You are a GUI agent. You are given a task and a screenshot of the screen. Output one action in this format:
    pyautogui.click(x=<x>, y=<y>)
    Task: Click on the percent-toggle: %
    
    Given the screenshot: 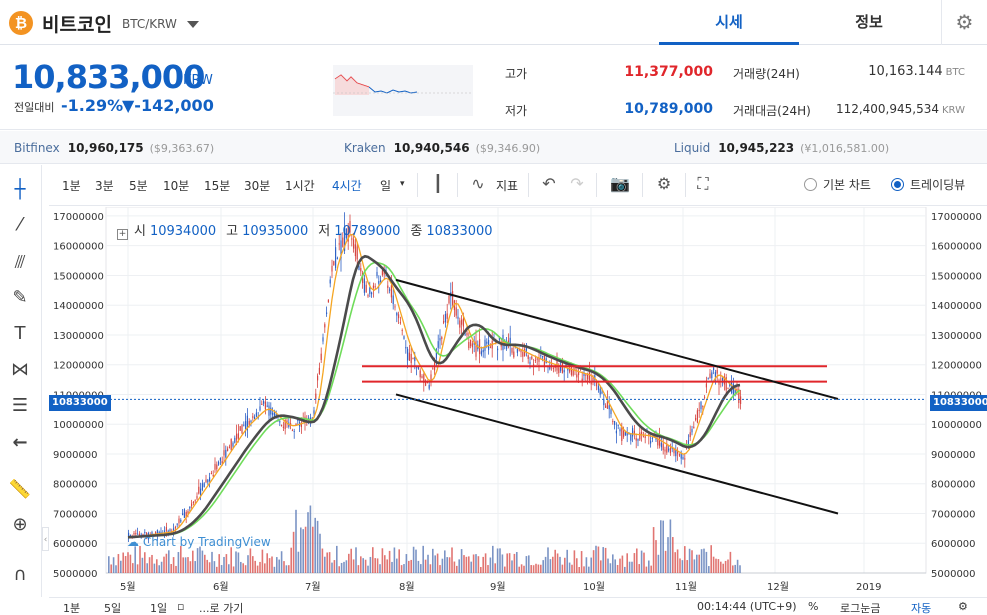 What is the action you would take?
    pyautogui.click(x=813, y=606)
    